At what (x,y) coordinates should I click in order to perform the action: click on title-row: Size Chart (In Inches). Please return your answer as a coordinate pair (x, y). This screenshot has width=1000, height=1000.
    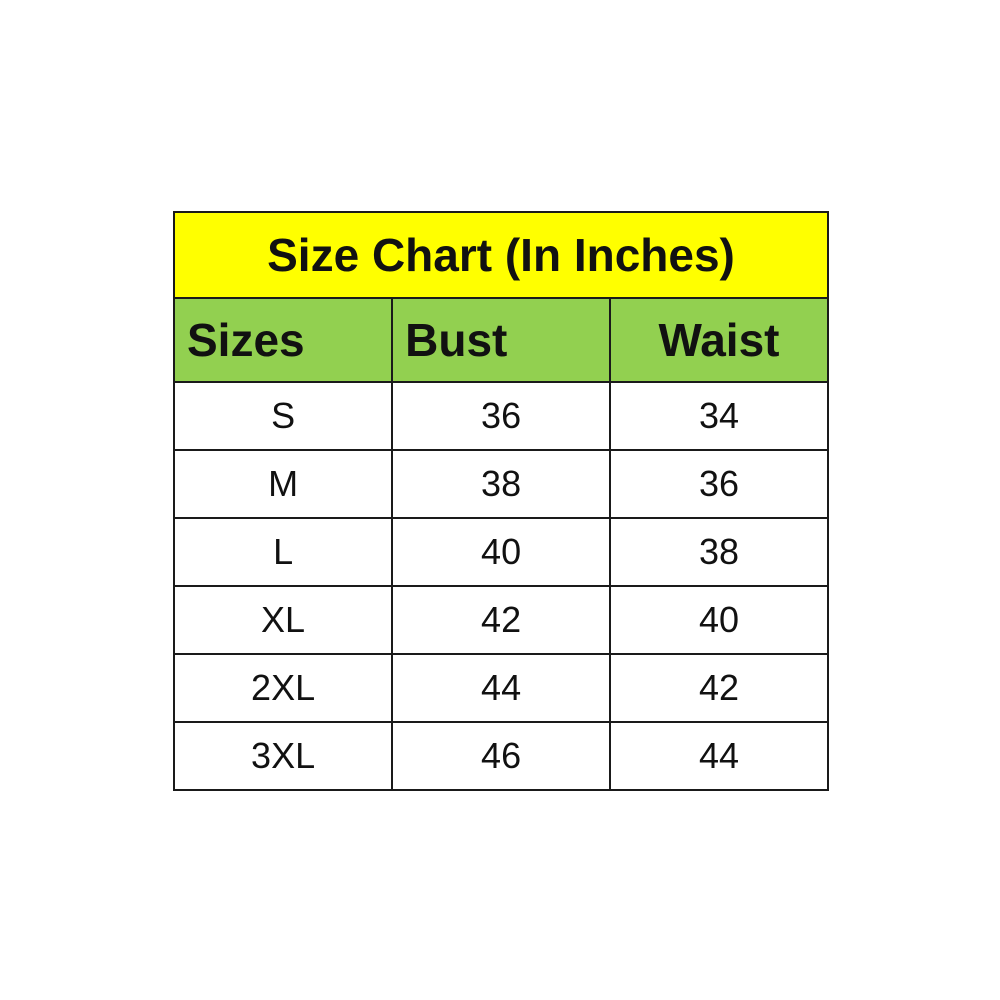
    Looking at the image, I should click on (501, 255).